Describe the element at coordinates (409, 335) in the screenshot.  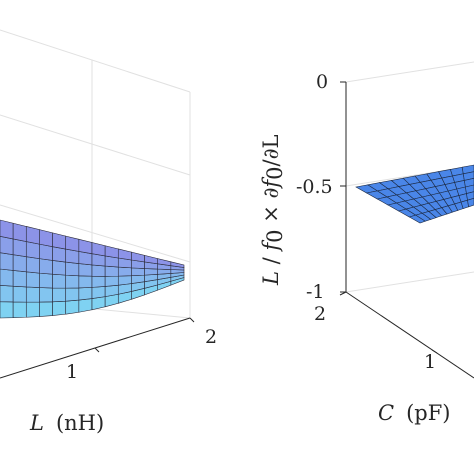
I see `right-floor-edge` at that location.